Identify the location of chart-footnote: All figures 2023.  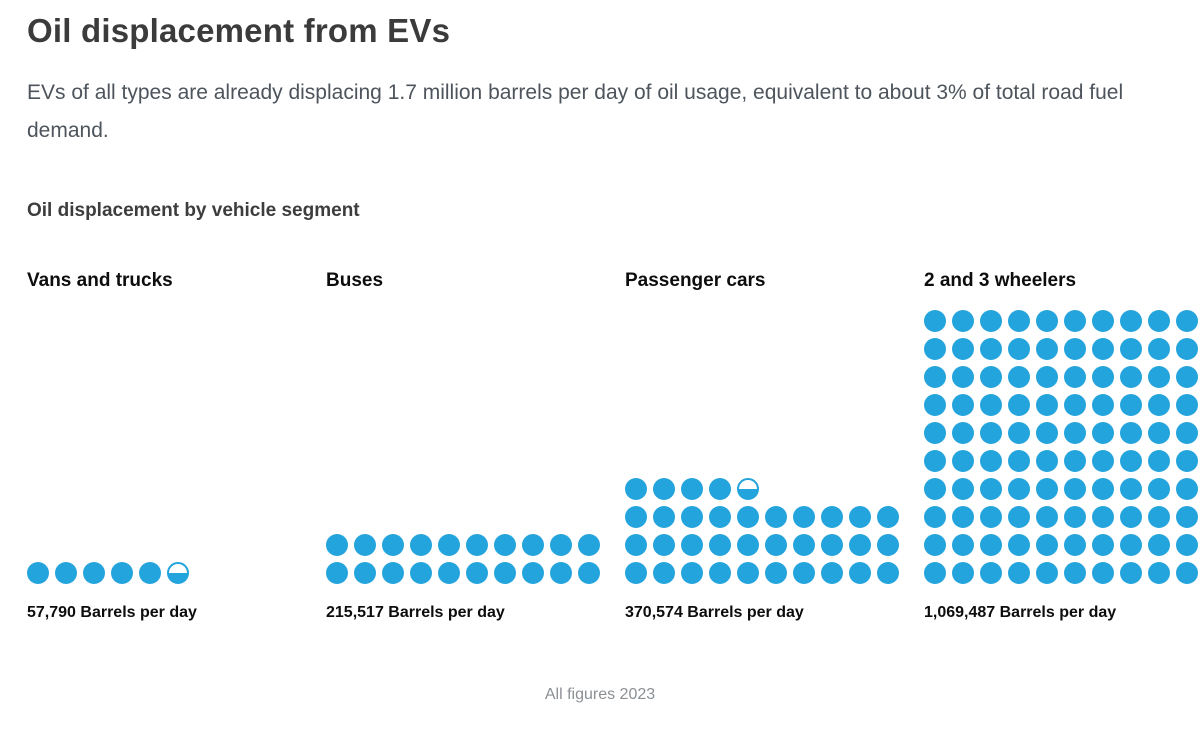
(600, 694).